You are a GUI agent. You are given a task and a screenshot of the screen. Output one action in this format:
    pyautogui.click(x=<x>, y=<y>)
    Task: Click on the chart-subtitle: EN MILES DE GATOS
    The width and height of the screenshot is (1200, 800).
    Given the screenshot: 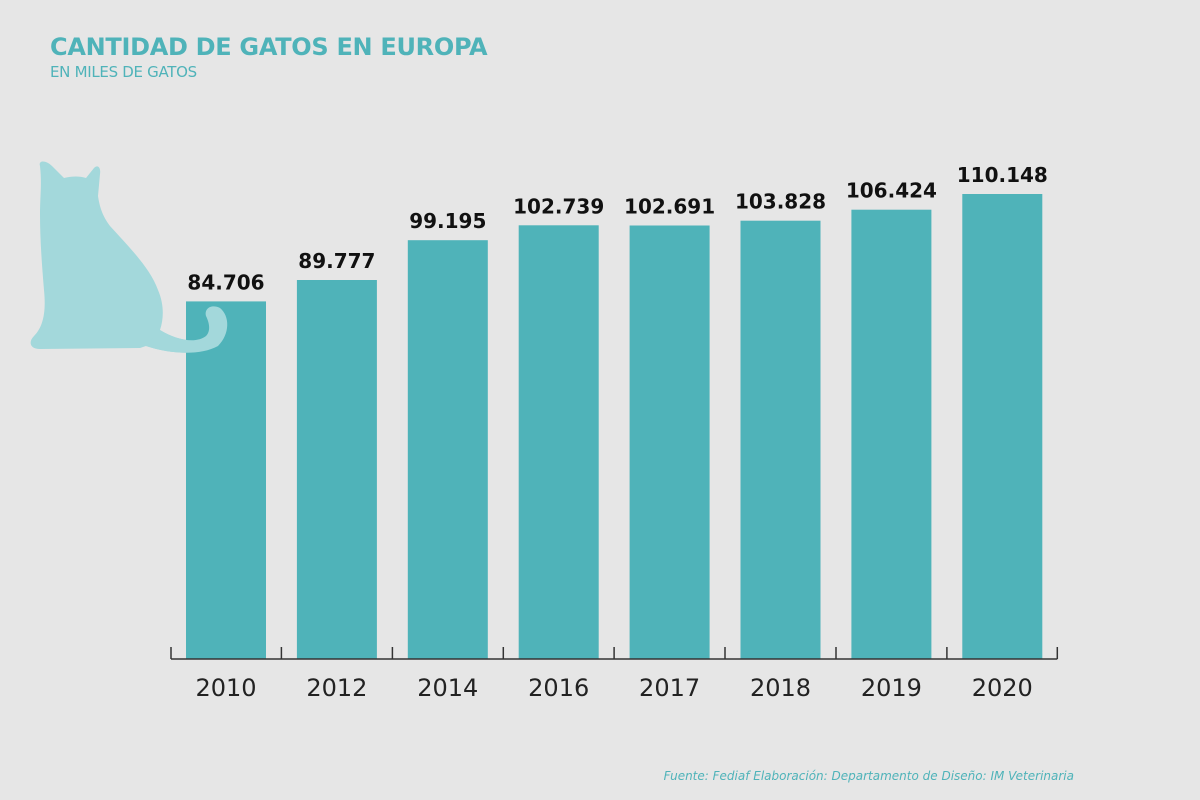 What is the action you would take?
    pyautogui.click(x=123, y=72)
    